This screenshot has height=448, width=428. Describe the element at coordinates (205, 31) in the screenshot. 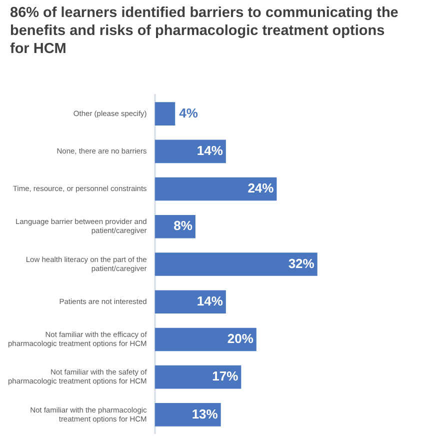

I see `chart-title: 86% of learners identified barriers to communicating the benefits and risks of pharmacologic treatment options for HCM` at that location.